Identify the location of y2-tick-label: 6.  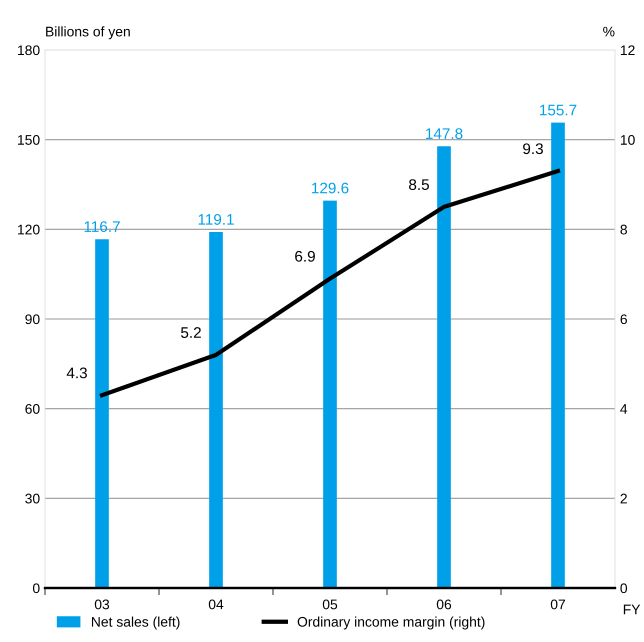
(623, 319).